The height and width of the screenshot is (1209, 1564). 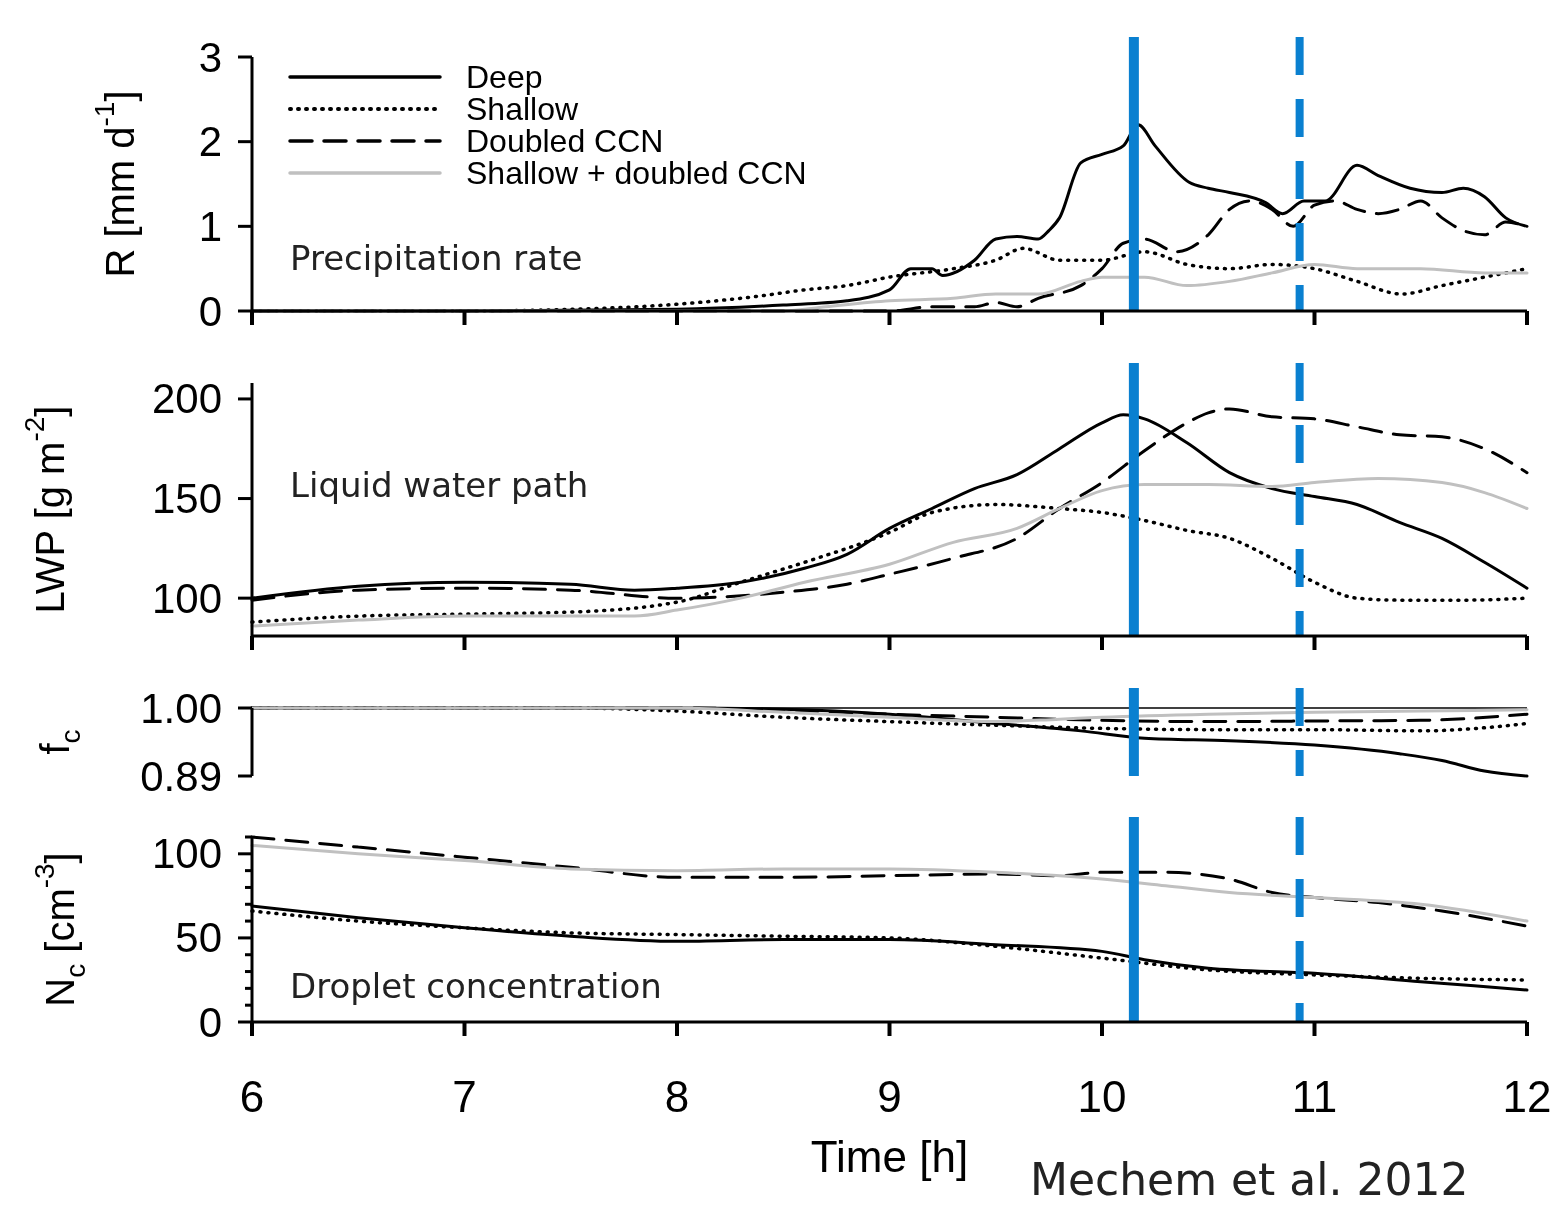 I want to click on x-tick-label: 7, so click(x=464, y=1096).